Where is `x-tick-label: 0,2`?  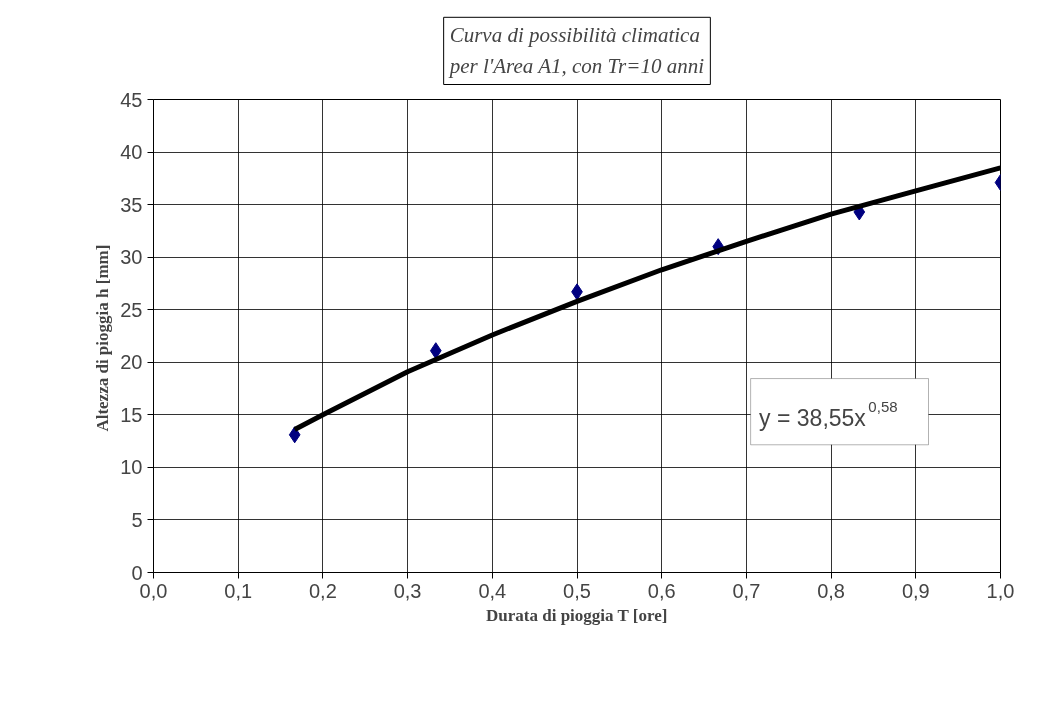
x-tick-label: 0,2 is located at coordinates (323, 590).